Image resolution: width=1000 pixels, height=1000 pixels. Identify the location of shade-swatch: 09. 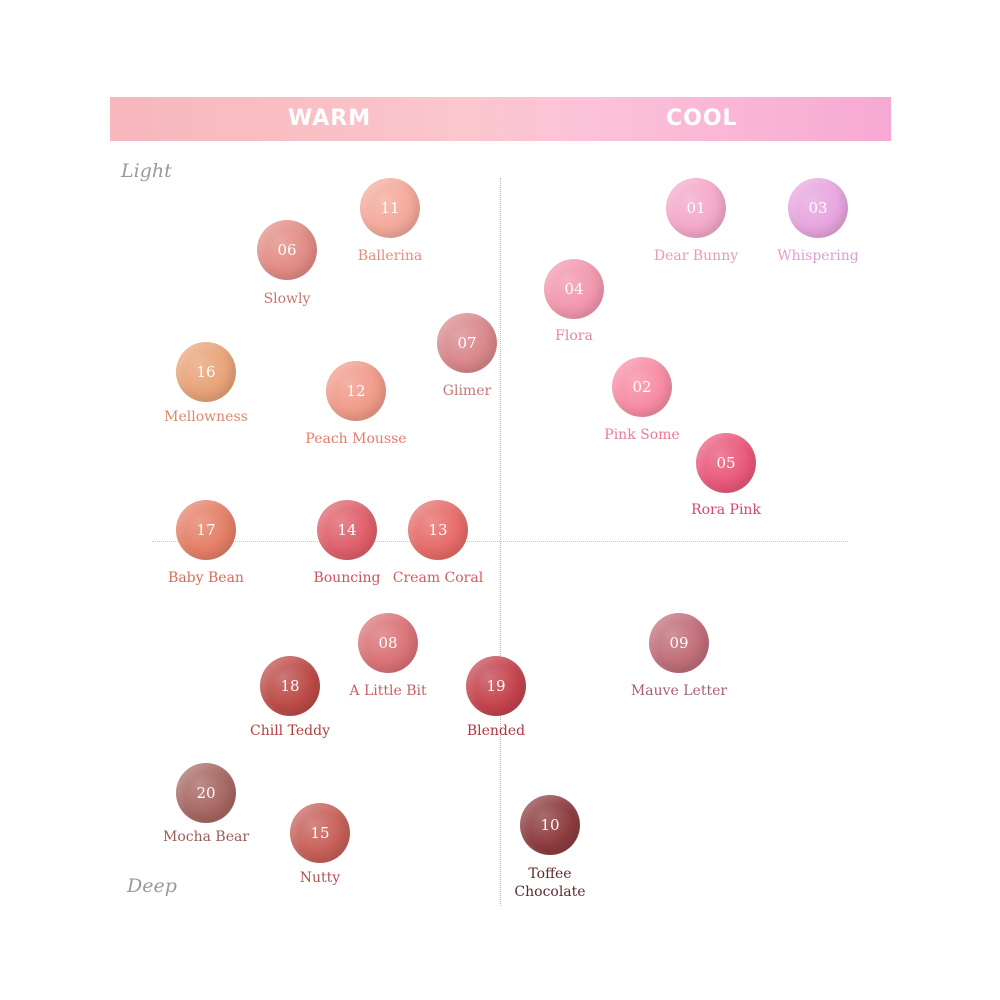
(679, 643).